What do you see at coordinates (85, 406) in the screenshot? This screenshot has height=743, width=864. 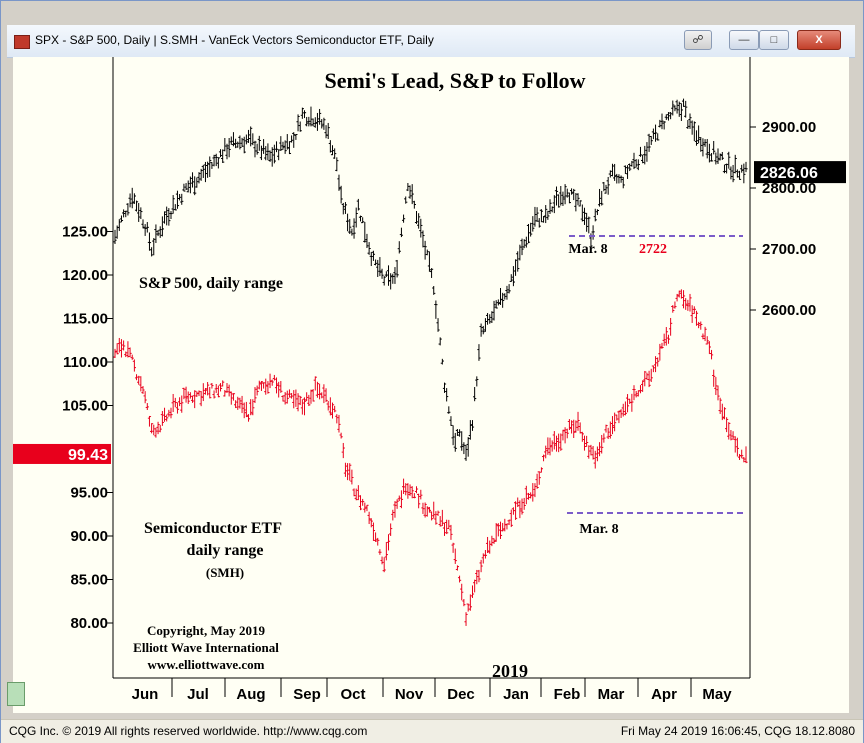 I see `smh-tick-label: 105.00` at bounding box center [85, 406].